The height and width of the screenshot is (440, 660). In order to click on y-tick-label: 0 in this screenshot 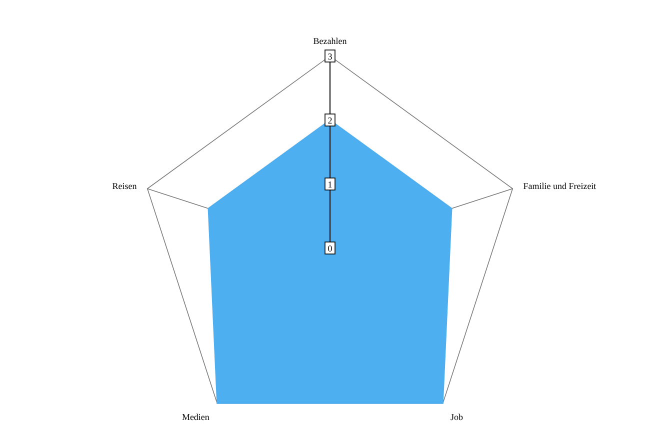, I will do `click(330, 249)`.